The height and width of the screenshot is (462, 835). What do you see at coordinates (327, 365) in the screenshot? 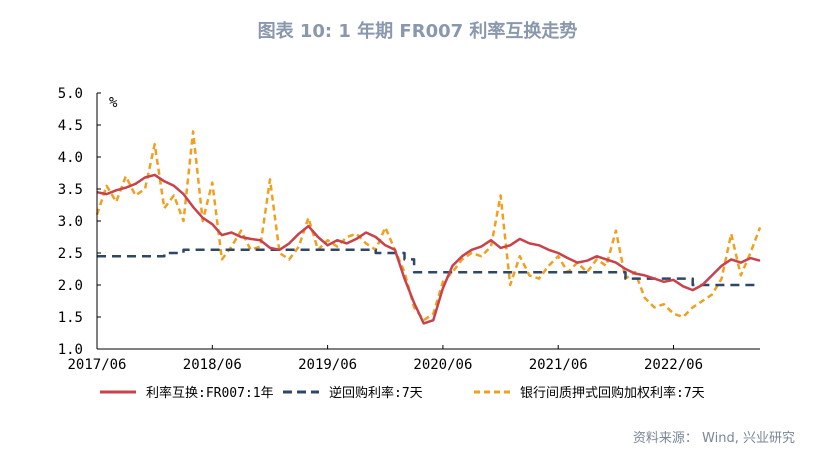
I see `x-tick-label: 2019/06` at bounding box center [327, 365].